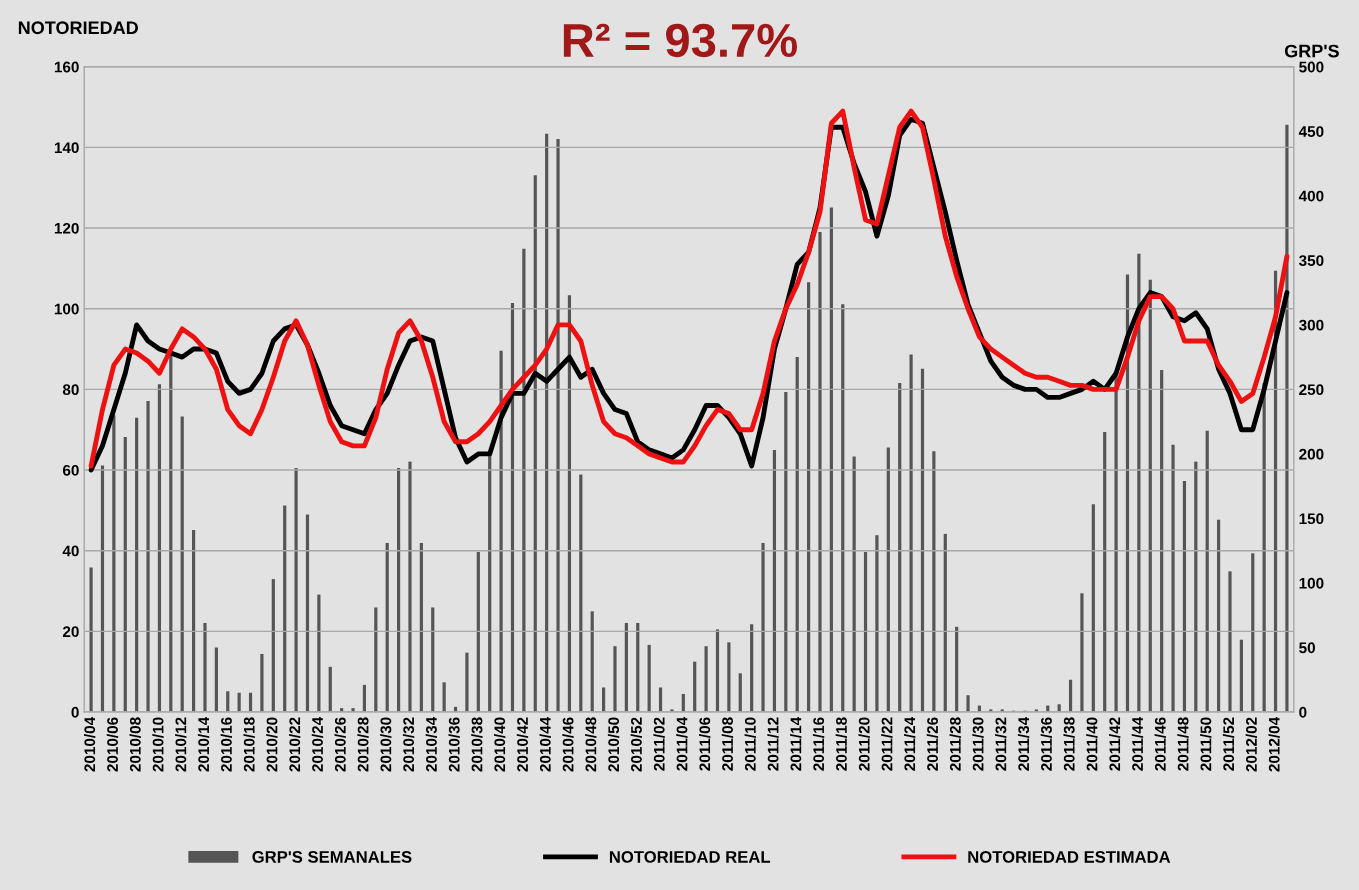  I want to click on x-tick-label: 2011/32, so click(1001, 744).